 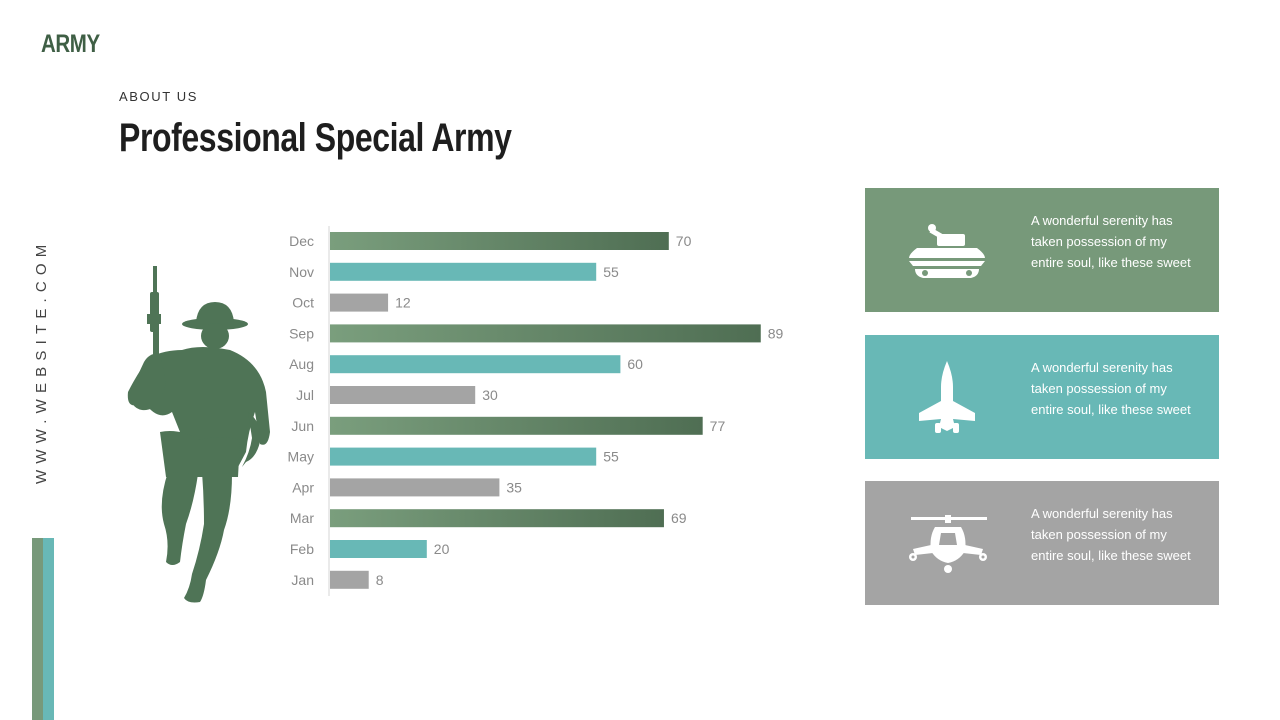 What do you see at coordinates (403, 395) in the screenshot?
I see `bar-jul` at bounding box center [403, 395].